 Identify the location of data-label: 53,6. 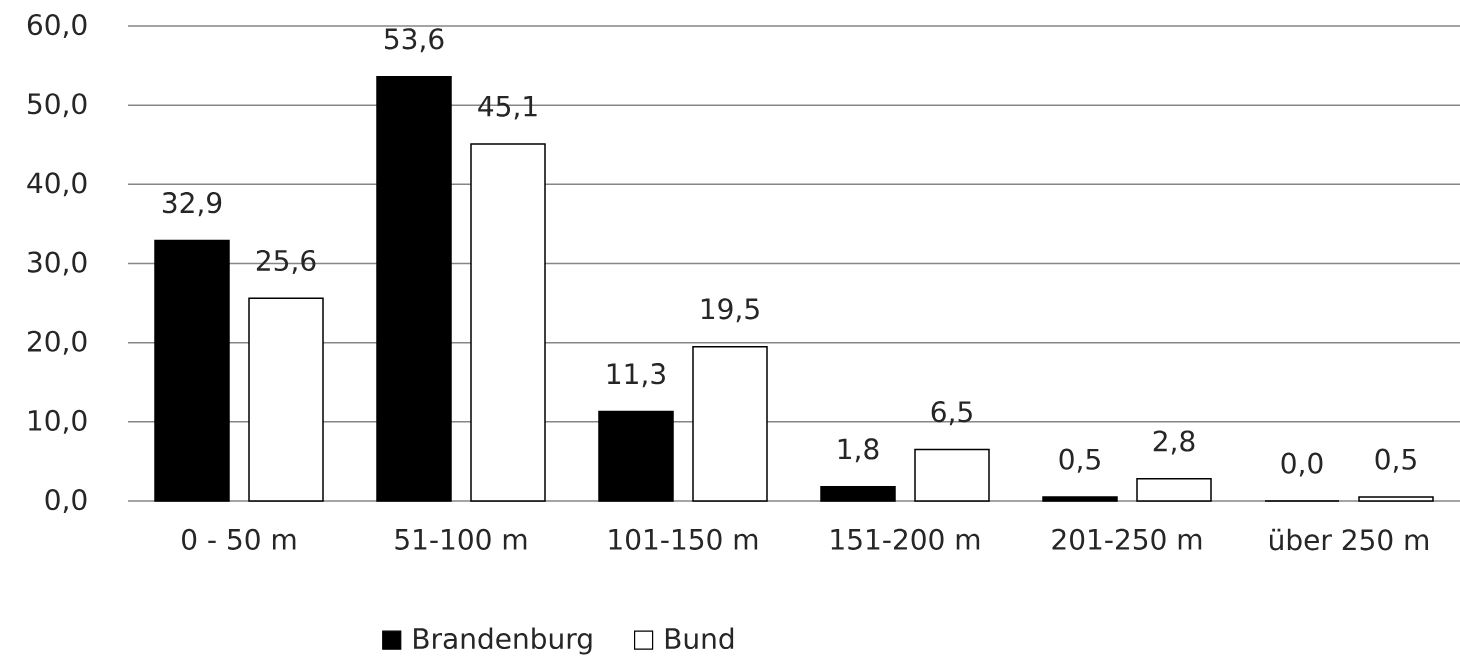
(414, 40).